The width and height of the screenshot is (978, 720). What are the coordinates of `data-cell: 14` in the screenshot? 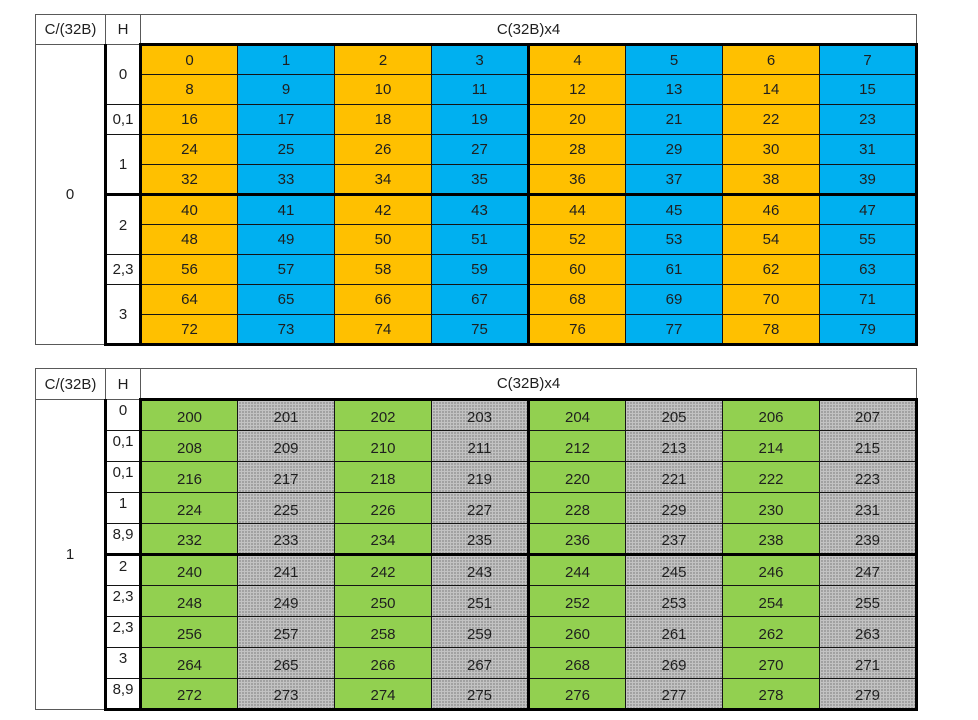 It's located at (771, 89).